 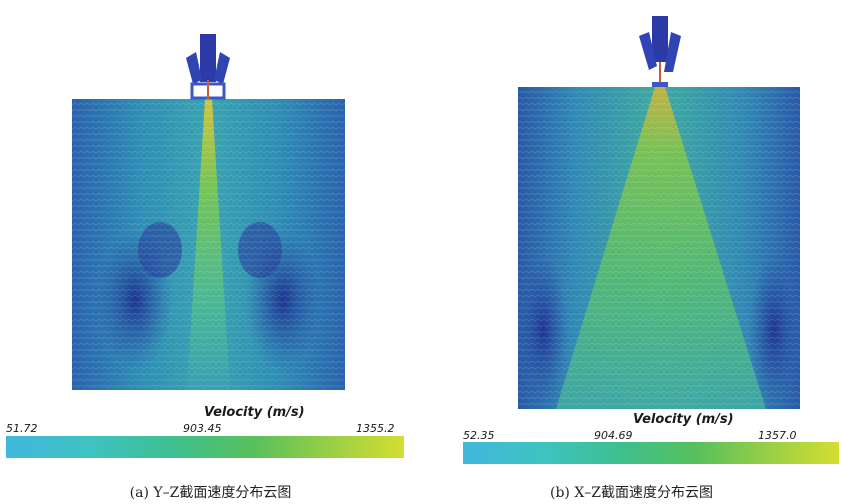 What do you see at coordinates (777, 435) in the screenshot?
I see `legend-tick-max: 1357.0` at bounding box center [777, 435].